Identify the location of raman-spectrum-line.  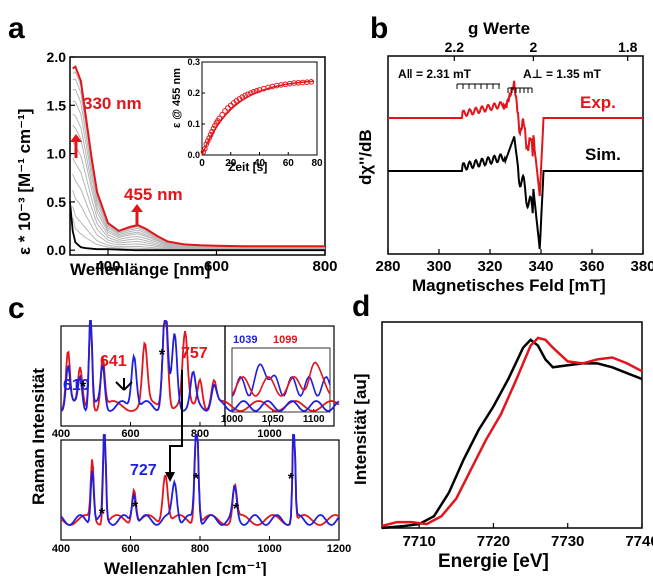
(200, 366).